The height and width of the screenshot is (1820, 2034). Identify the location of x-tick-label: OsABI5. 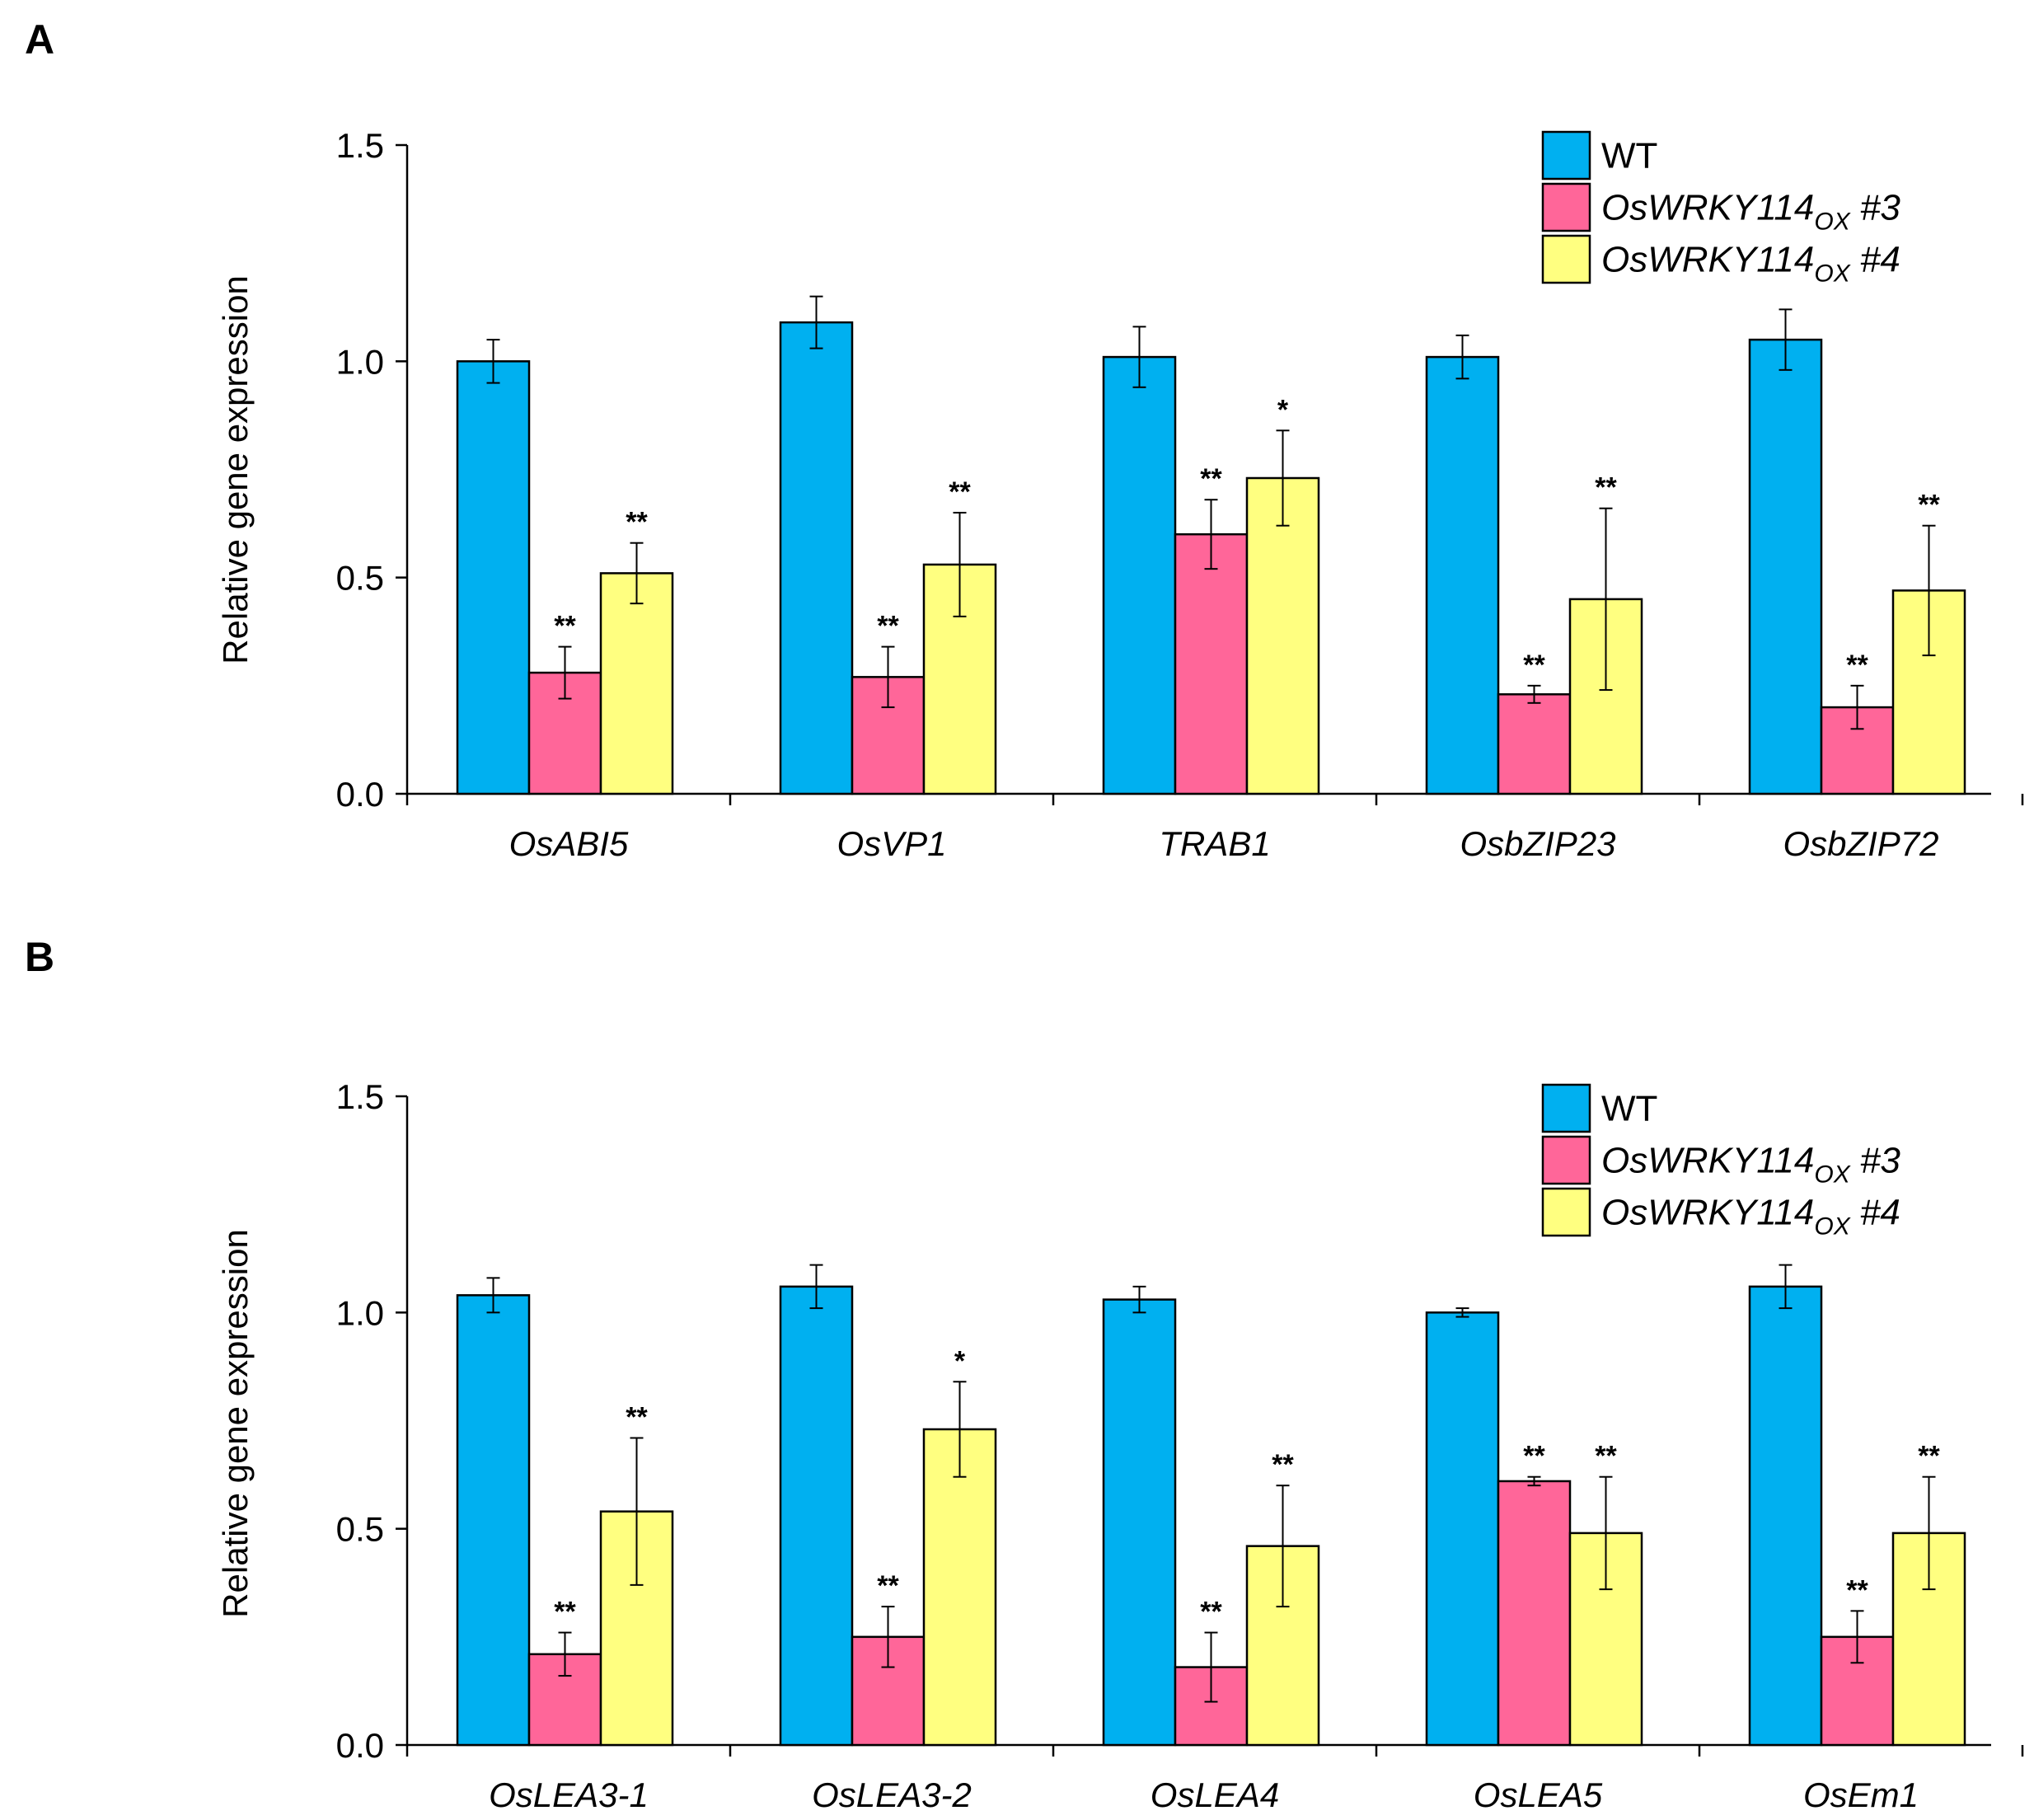
(569, 843).